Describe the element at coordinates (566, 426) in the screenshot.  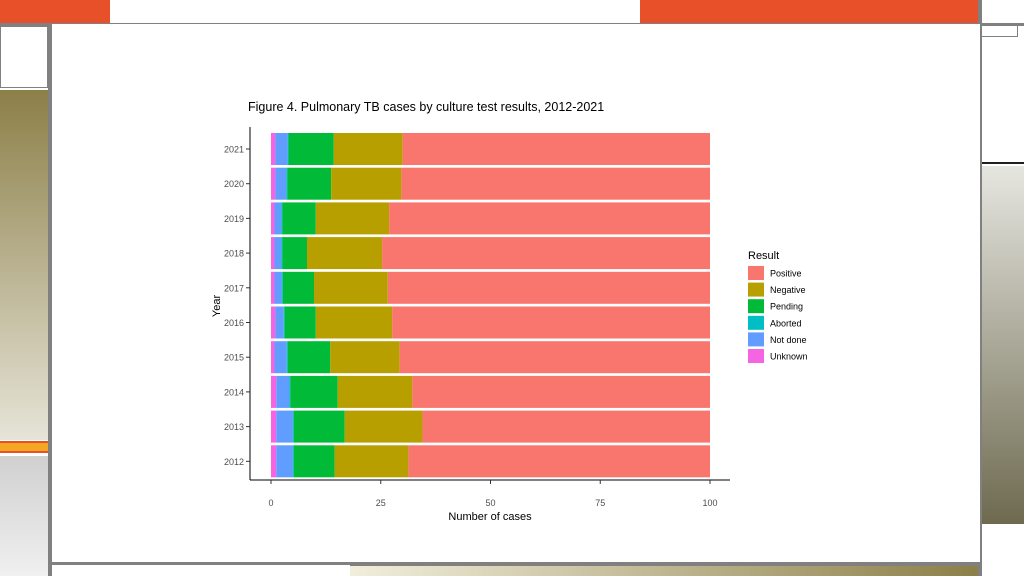
I see `bar-segment-2013-positive` at that location.